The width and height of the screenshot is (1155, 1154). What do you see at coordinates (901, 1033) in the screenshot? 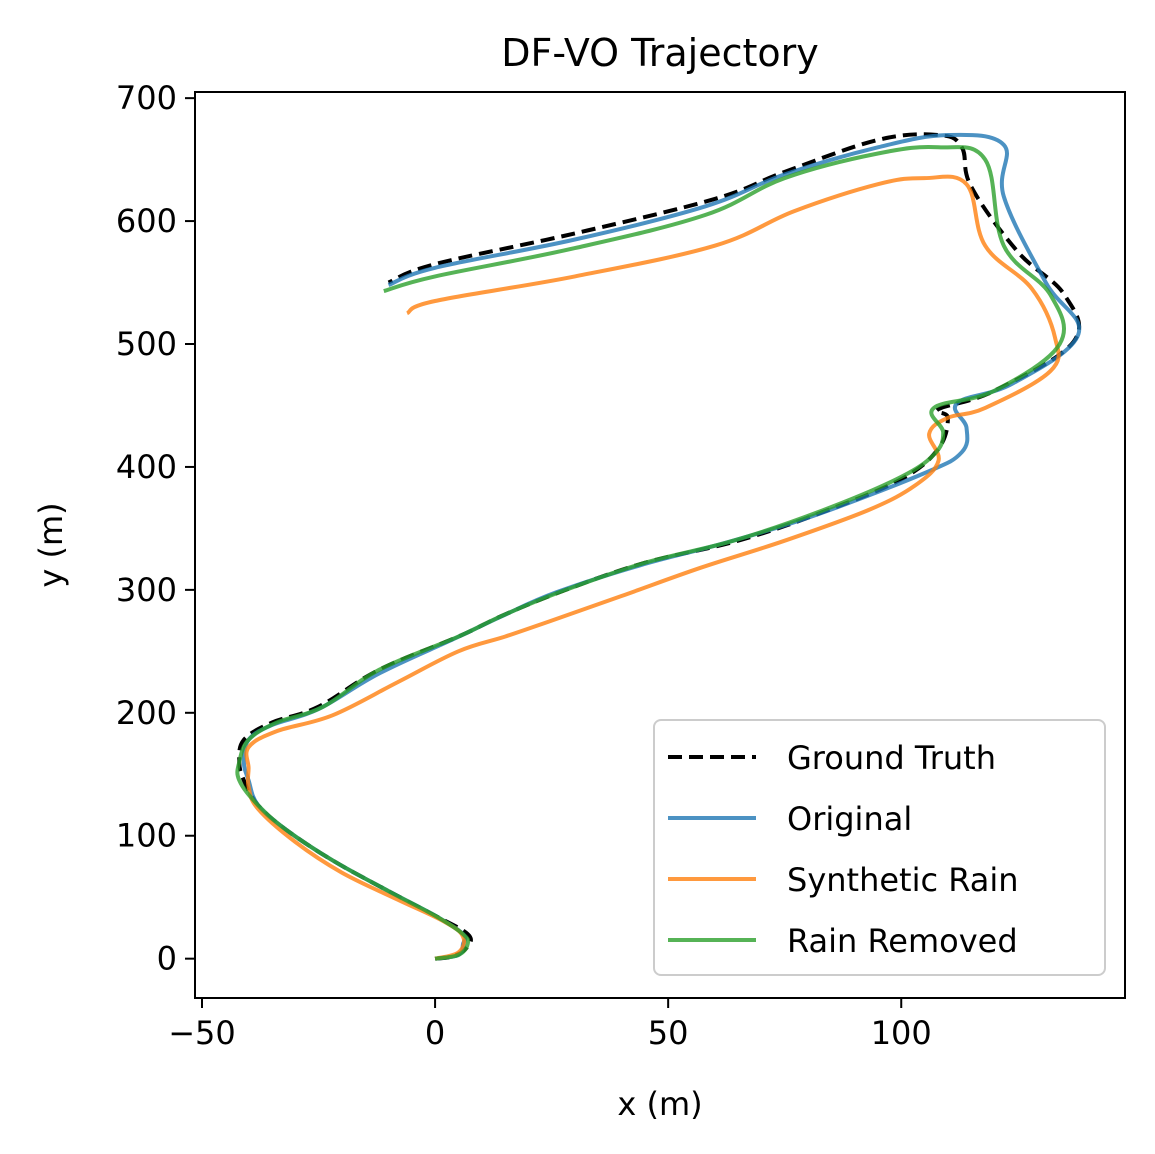
I see `x-tick-label: 100` at bounding box center [901, 1033].